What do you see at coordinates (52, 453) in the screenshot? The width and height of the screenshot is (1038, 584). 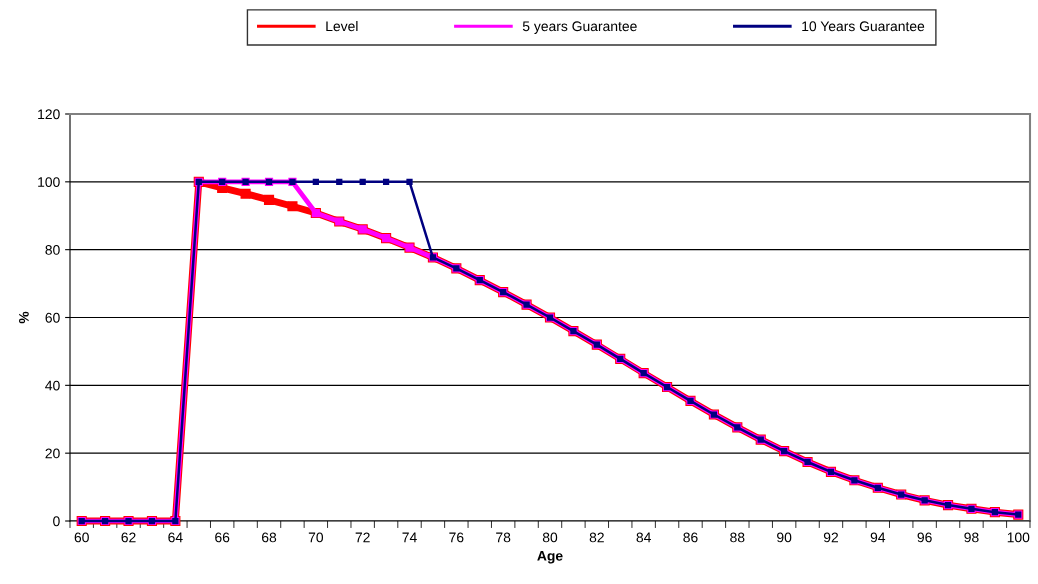 I see `y-tick-label: 20` at bounding box center [52, 453].